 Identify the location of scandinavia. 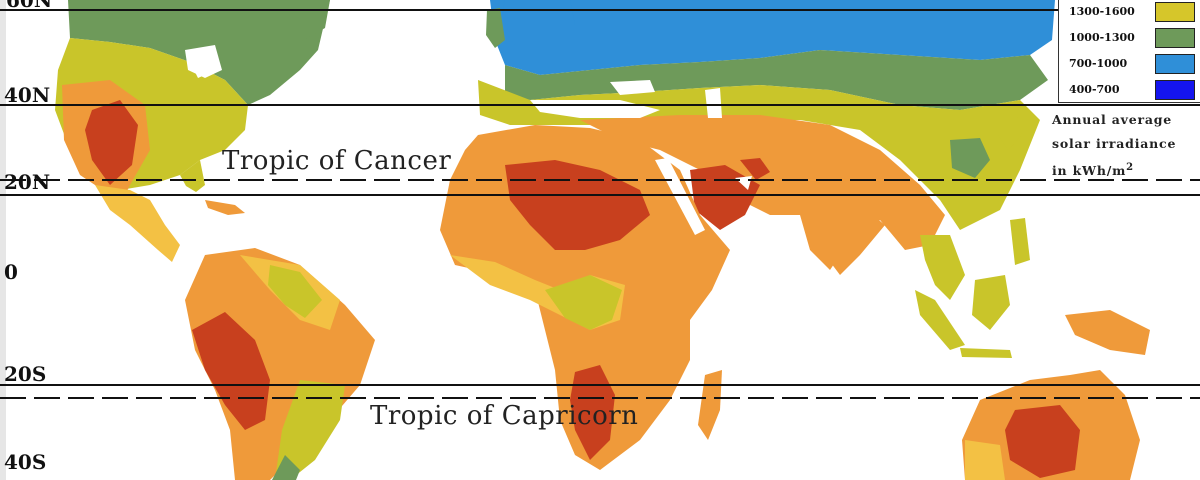
(537, 22).